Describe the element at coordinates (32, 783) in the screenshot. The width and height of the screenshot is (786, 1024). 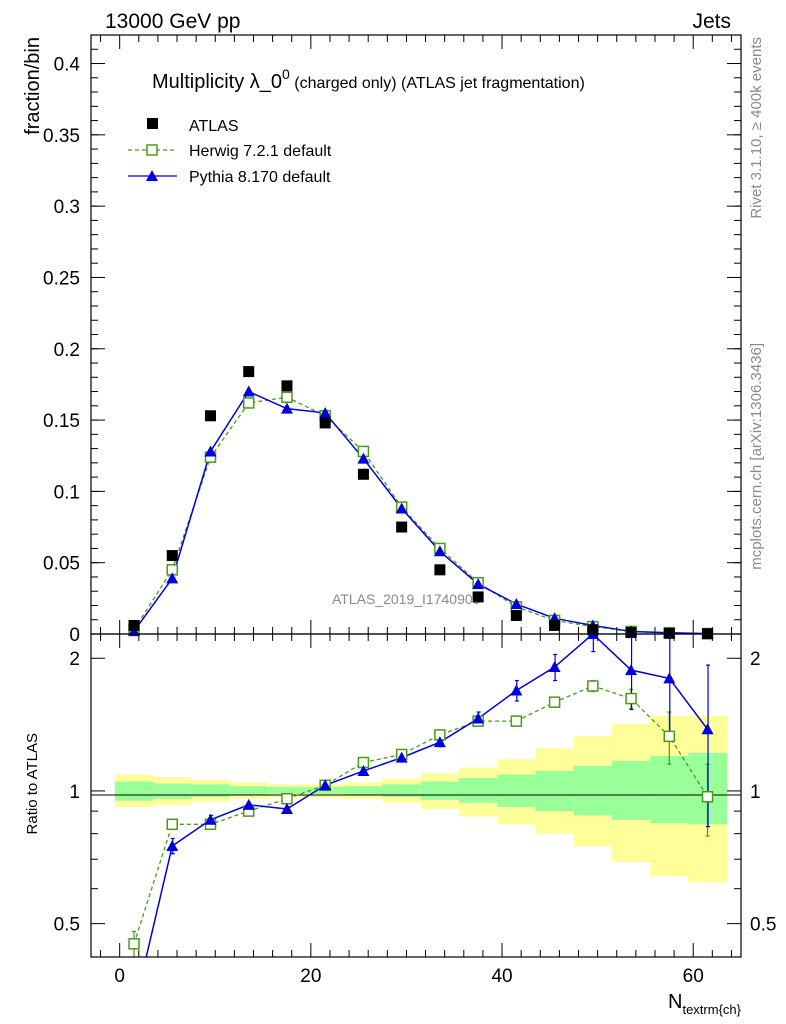
I see `ratio-y-axis-label: Ratio to ATLAS` at that location.